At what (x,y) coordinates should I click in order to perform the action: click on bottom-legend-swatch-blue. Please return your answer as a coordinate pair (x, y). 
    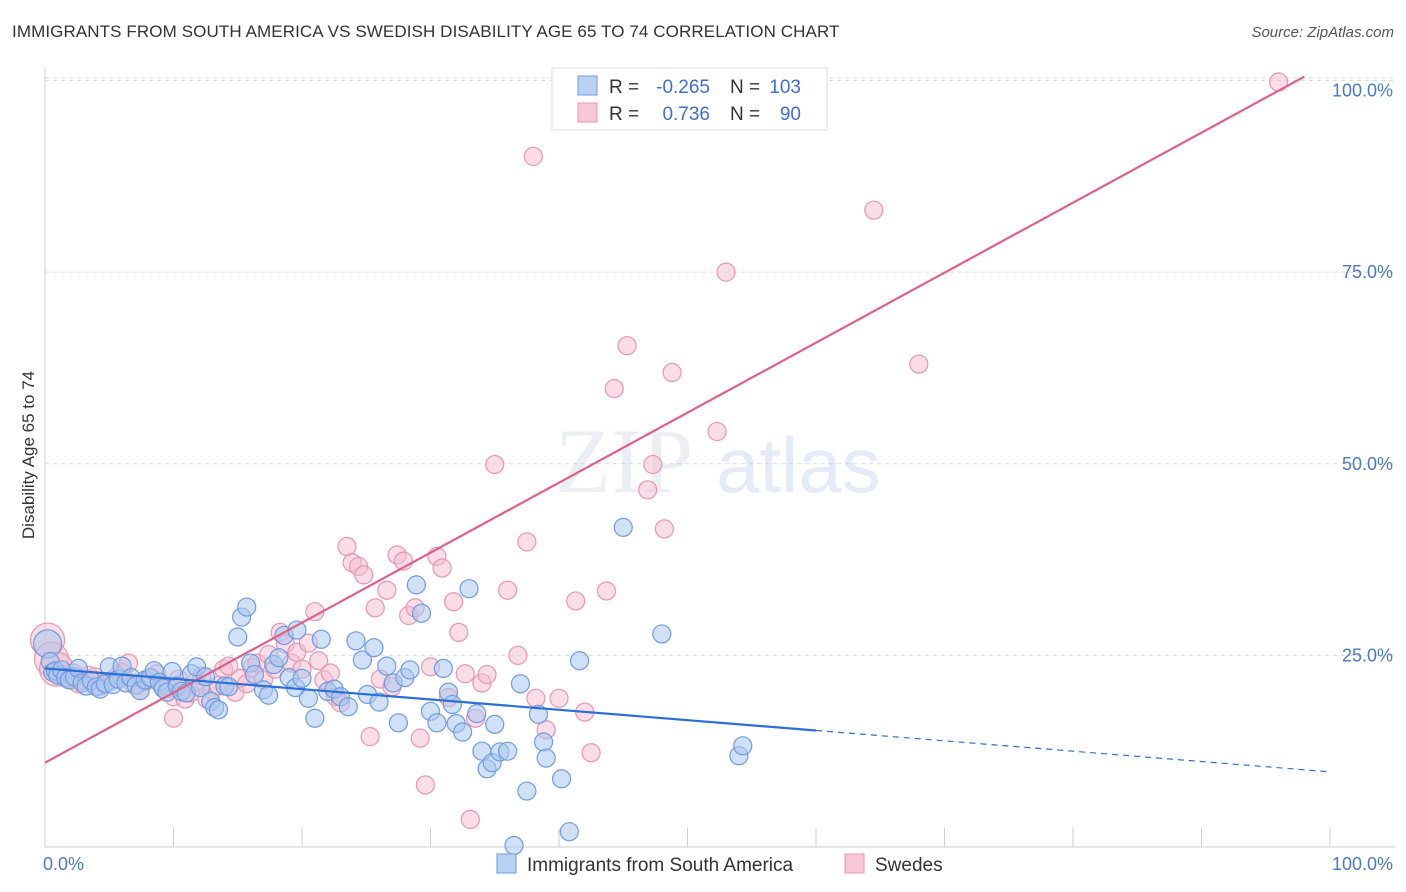
    Looking at the image, I should click on (506, 863).